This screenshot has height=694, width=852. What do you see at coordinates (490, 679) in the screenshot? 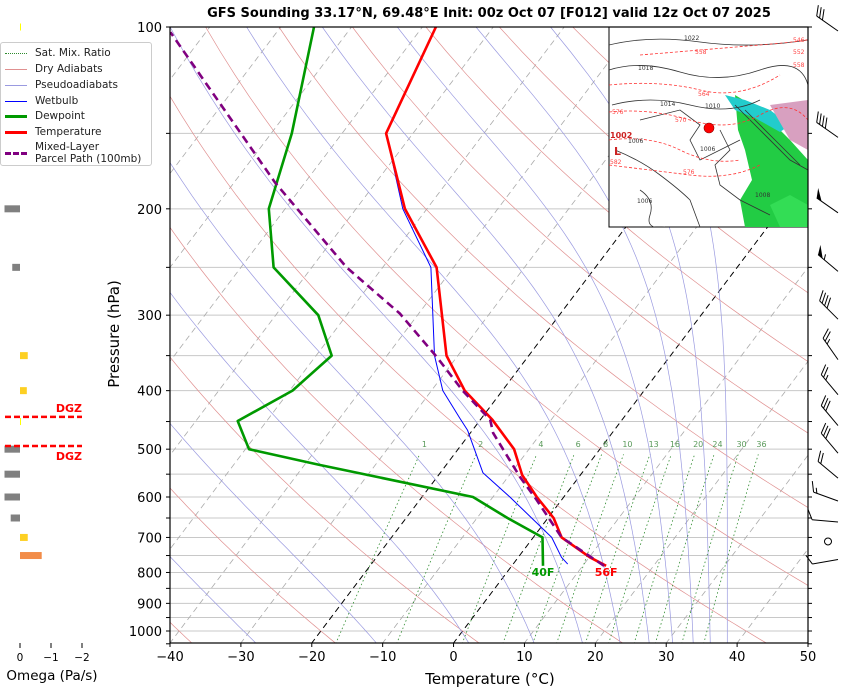
I see `x-axis-label: Temperature (°C)` at bounding box center [490, 679].